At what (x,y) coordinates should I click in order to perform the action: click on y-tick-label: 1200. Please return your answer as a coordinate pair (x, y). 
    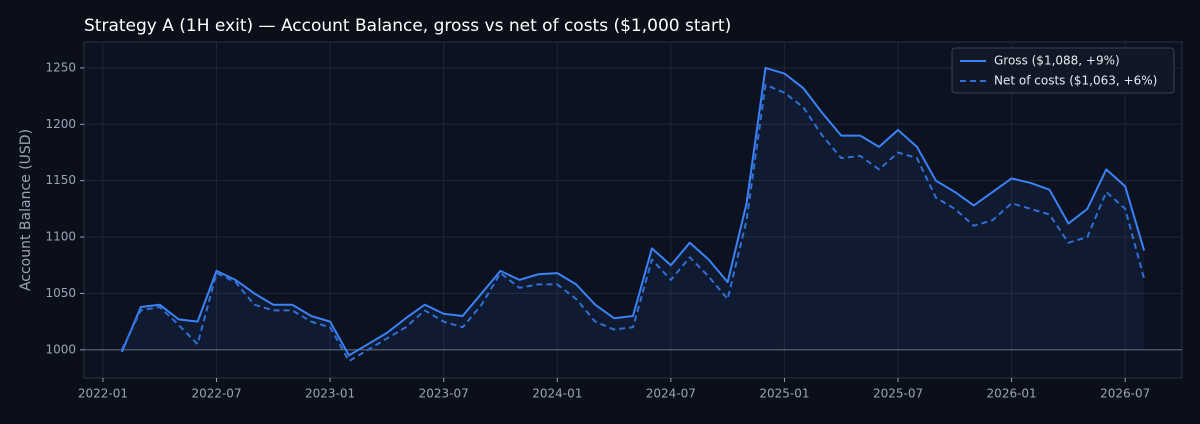
    Looking at the image, I should click on (60, 124).